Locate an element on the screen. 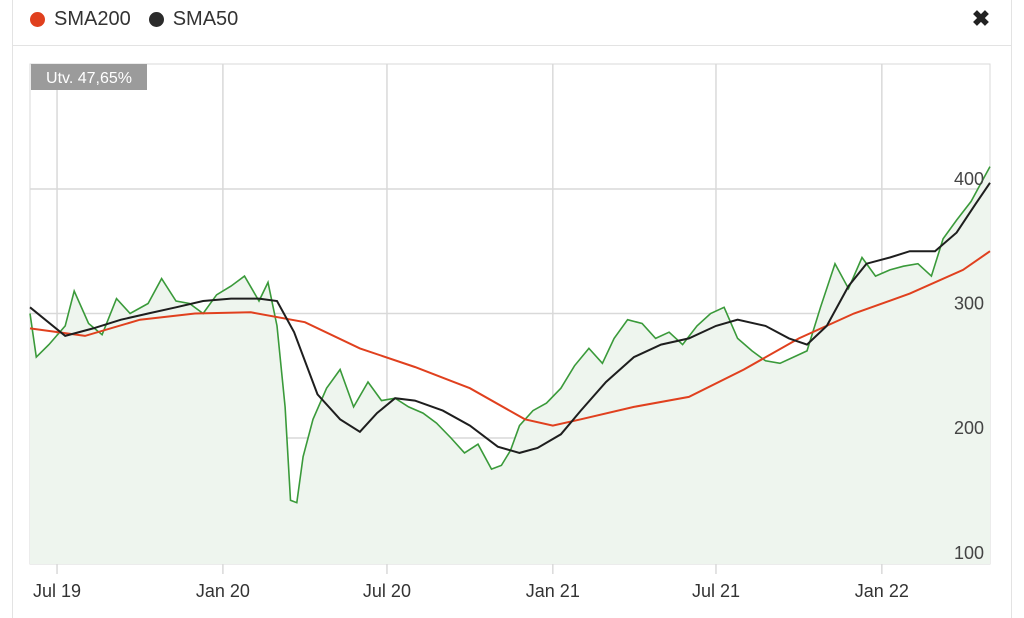 The width and height of the screenshot is (1024, 618). x-axis: Jul 19 Jan 20 Jul 20 Jan 21 Jul 21 Jan 22 is located at coordinates (471, 591).